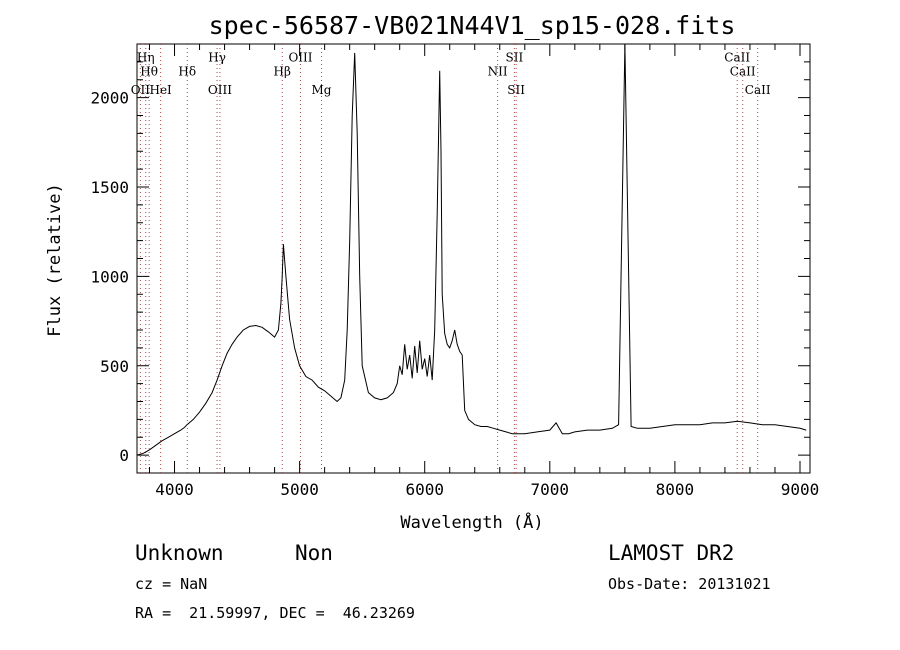 The image size is (900, 650). What do you see at coordinates (174, 489) in the screenshot?
I see `x-tick-label: 4000` at bounding box center [174, 489].